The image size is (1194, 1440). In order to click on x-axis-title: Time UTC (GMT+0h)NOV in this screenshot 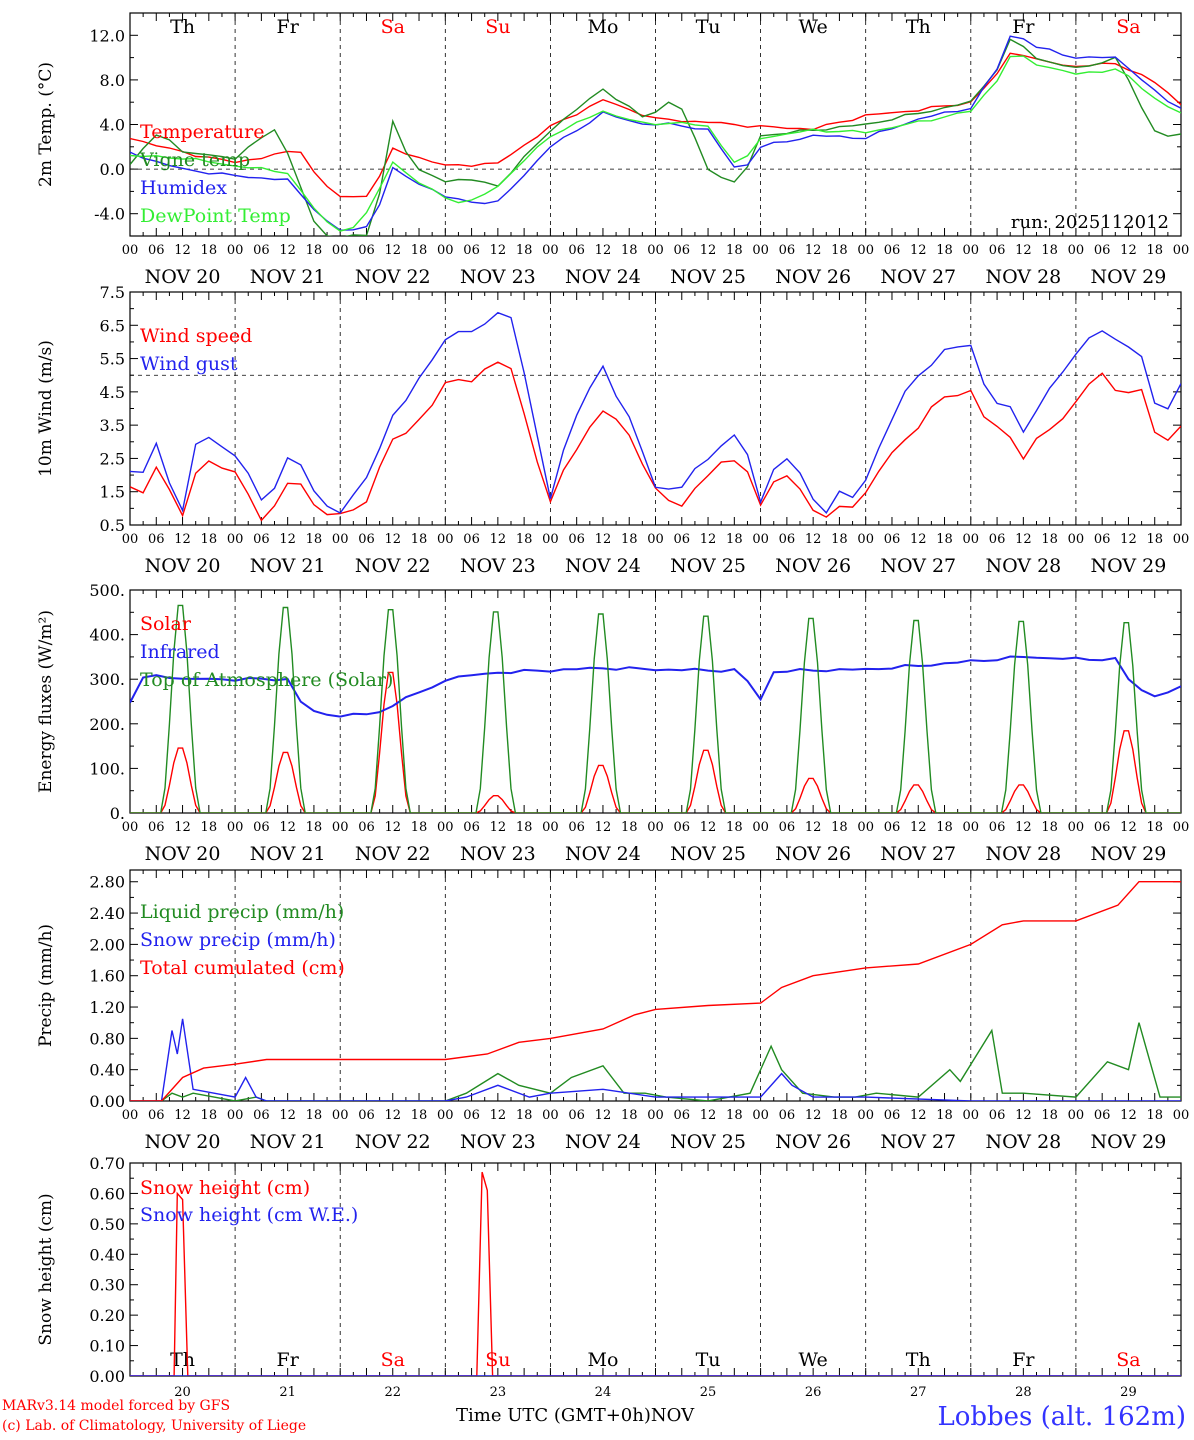, I will do `click(575, 1415)`.